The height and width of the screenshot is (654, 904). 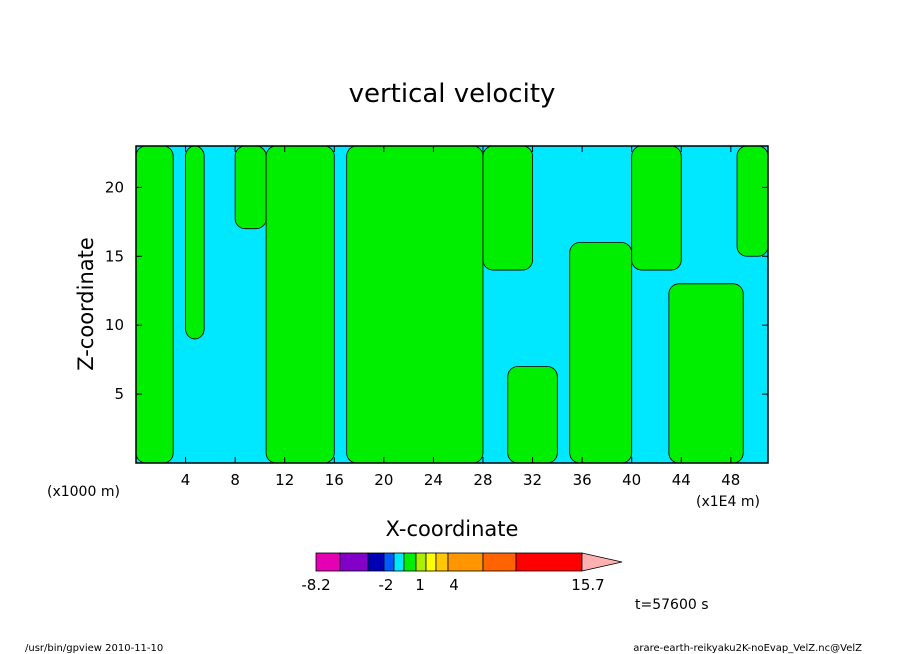 I want to click on colorbar-label: -2, so click(x=386, y=585).